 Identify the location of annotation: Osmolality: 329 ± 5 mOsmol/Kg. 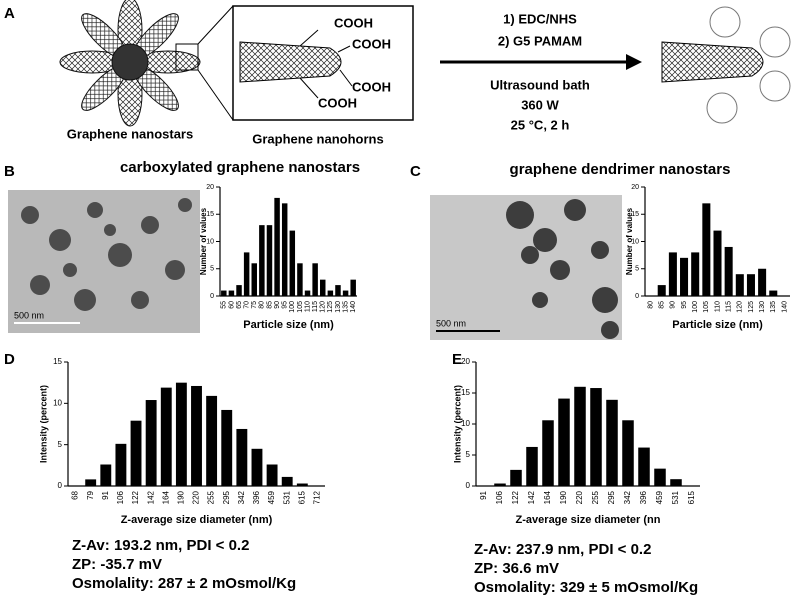
(586, 587).